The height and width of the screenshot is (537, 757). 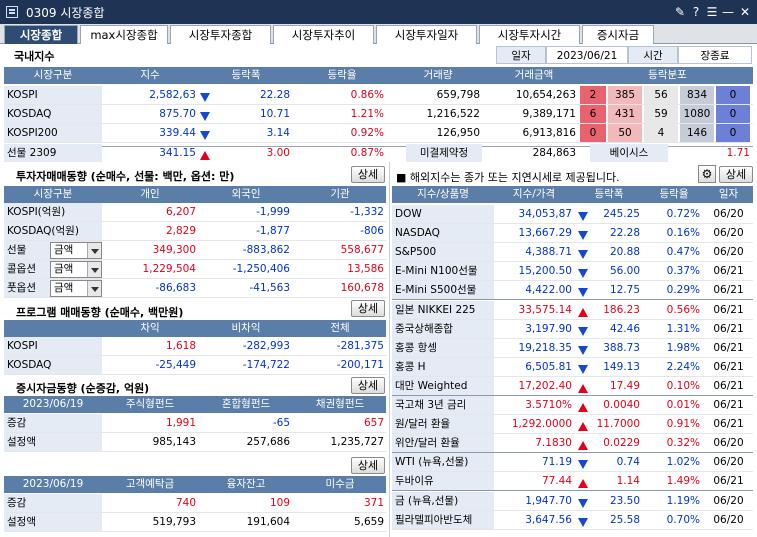 What do you see at coordinates (593, 114) in the screenshot?
I see `distribution-cell: 6` at bounding box center [593, 114].